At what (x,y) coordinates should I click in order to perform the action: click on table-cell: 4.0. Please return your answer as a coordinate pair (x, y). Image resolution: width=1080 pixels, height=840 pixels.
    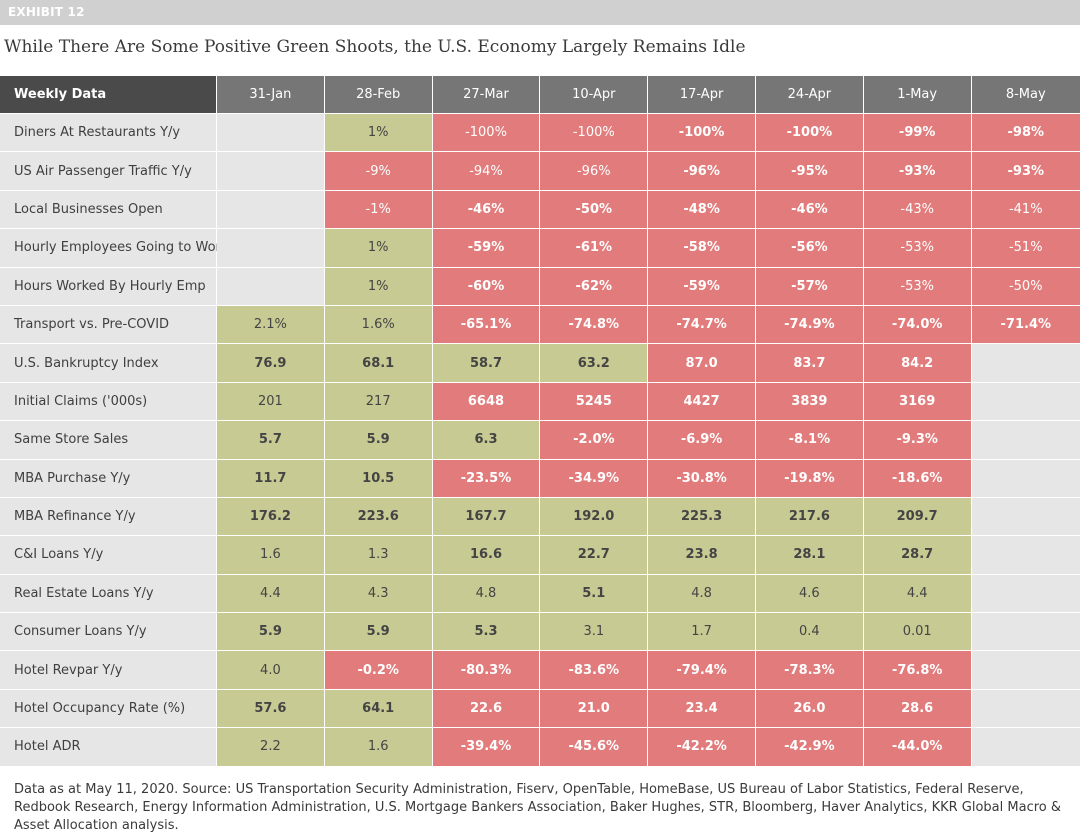
    Looking at the image, I should click on (271, 670).